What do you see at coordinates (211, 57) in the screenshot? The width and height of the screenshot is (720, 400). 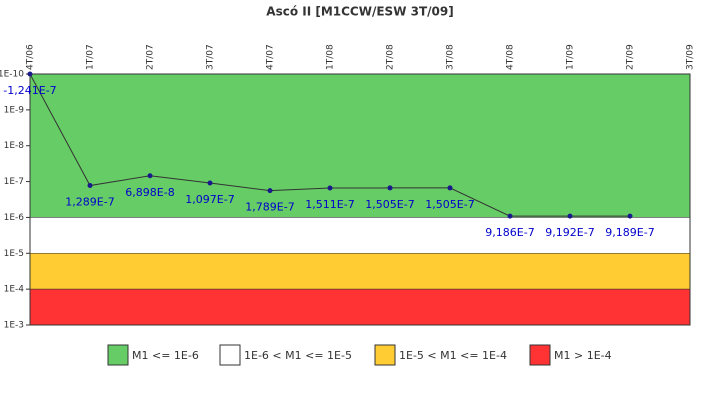 I see `x-tick-label: 3T/07` at bounding box center [211, 57].